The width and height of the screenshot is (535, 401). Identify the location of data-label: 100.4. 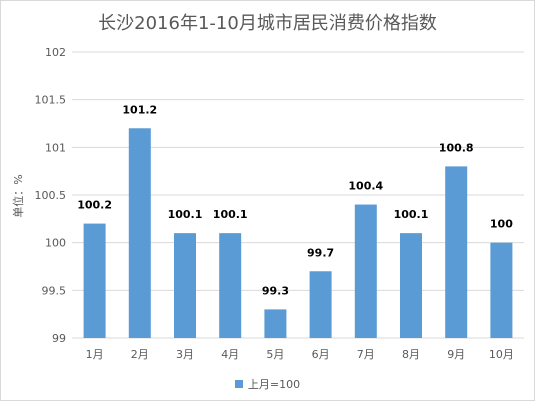
(365, 186).